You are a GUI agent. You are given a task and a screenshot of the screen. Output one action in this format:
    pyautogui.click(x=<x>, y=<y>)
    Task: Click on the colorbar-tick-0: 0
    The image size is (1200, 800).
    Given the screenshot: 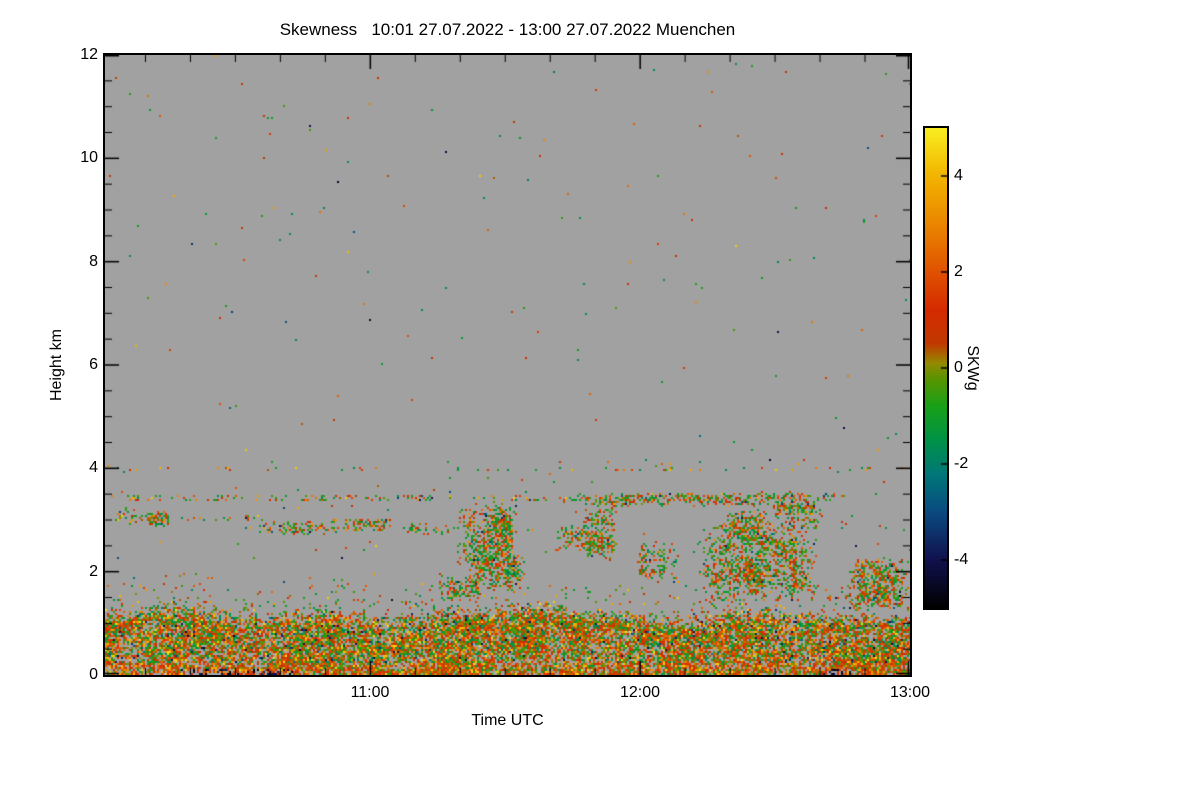 What is the action you would take?
    pyautogui.click(x=958, y=367)
    